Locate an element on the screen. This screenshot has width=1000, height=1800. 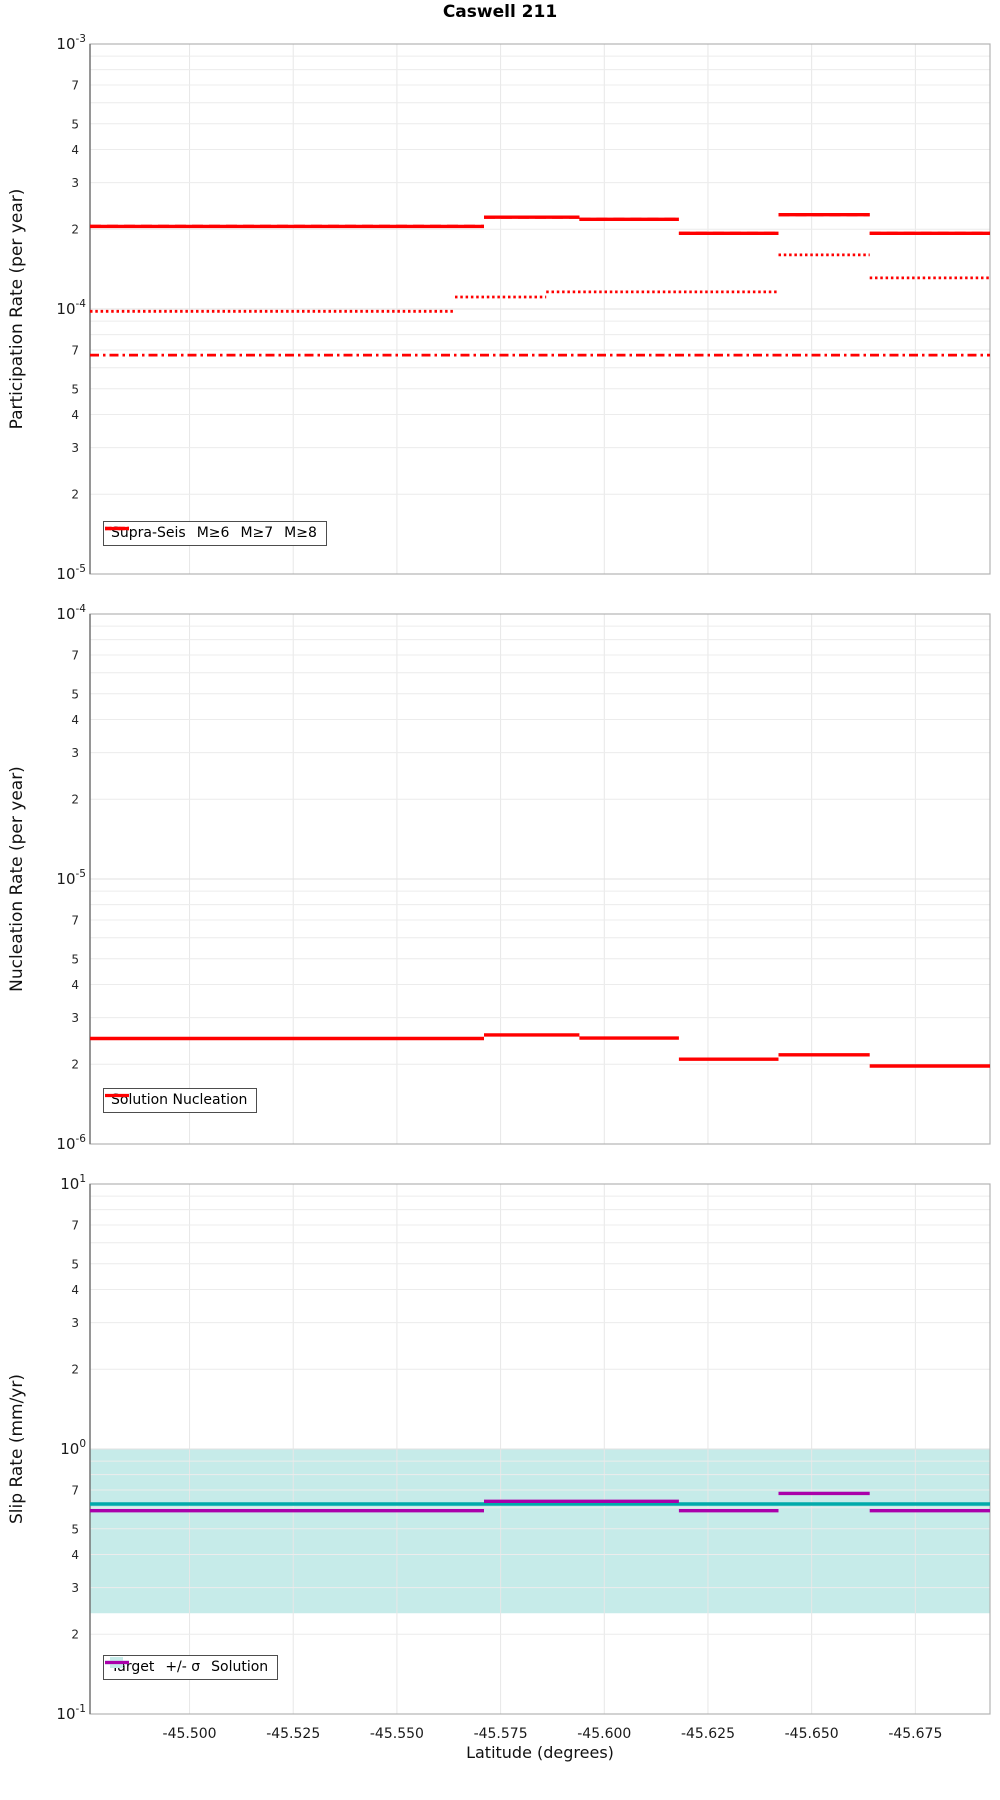
series-solution-nucleation is located at coordinates (540, 1050).